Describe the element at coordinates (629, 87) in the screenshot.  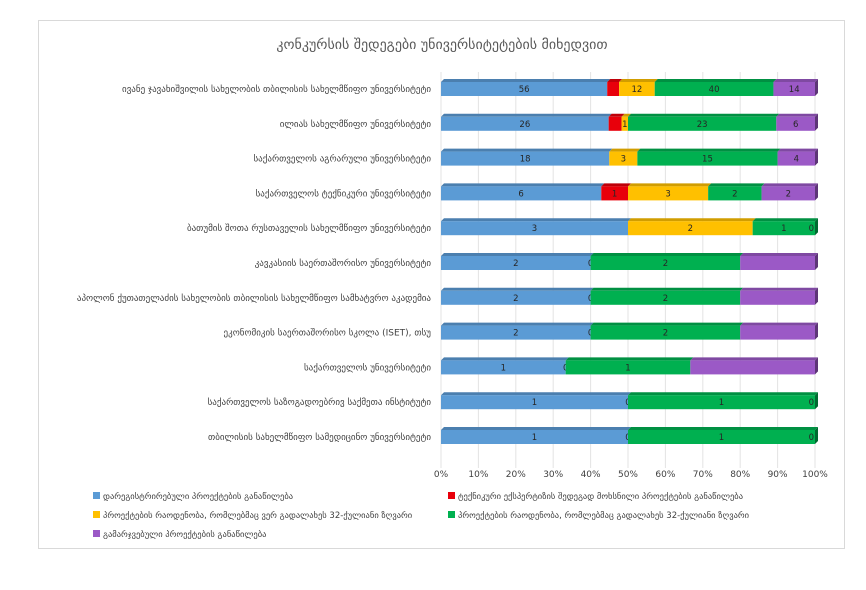
I see `bar-row: 56 12 40 14` at that location.